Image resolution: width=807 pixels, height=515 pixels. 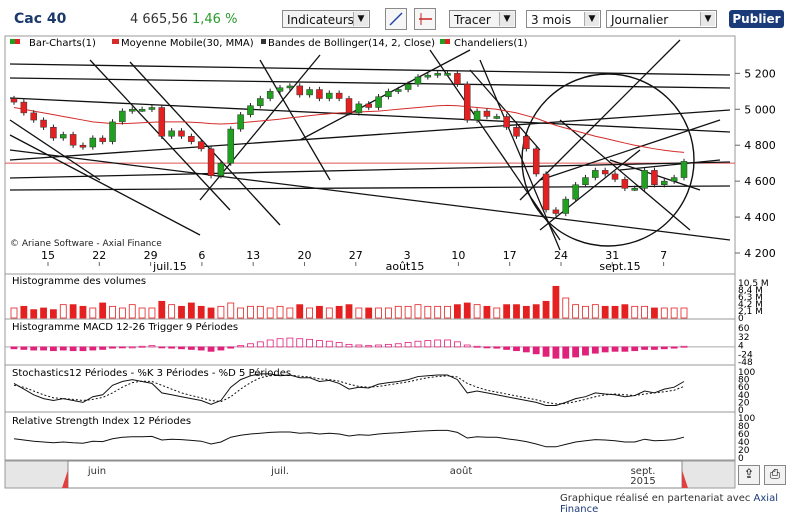 What do you see at coordinates (760, 217) in the screenshot?
I see `y-tick-label: 4 400` at bounding box center [760, 217].